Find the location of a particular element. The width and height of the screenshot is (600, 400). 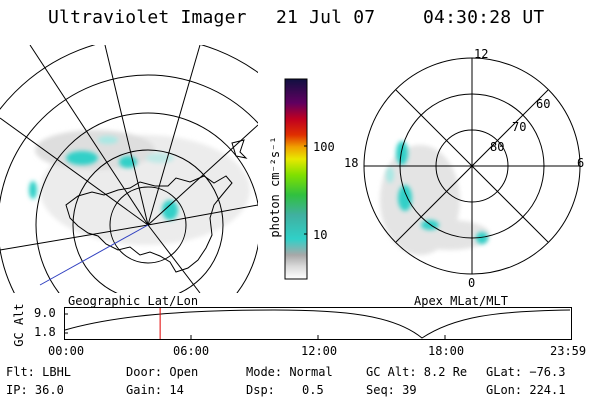

altitude-y-max: 9.0 is located at coordinates (45, 313).